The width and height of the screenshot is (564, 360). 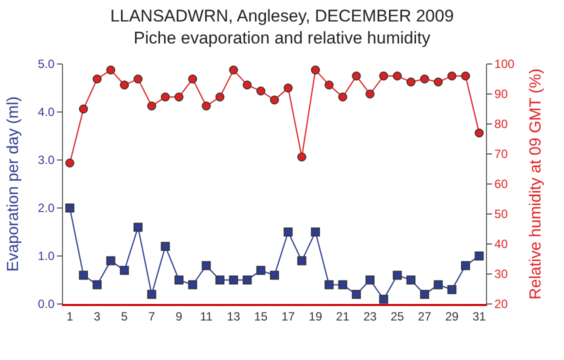 I want to click on x-tick-label: 27, so click(x=425, y=316).